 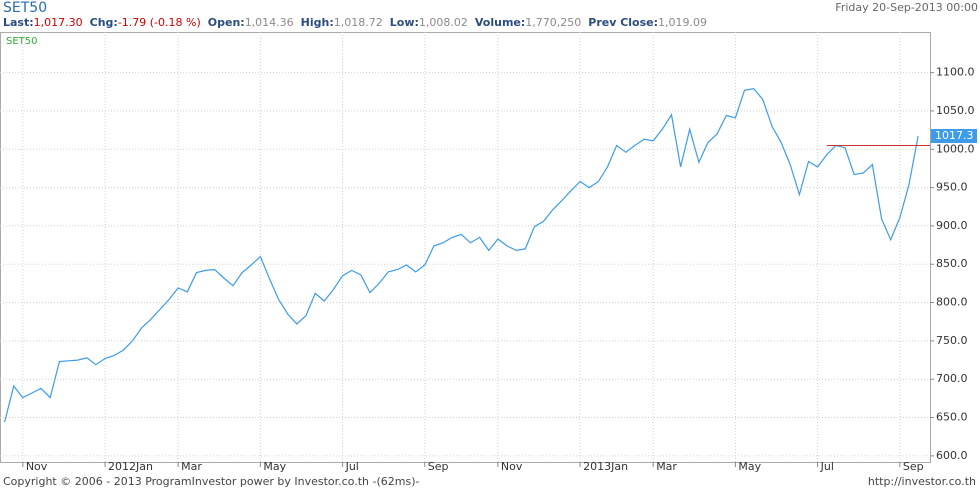 I want to click on date: Friday 20-Sep-2013 00:00, so click(x=906, y=7).